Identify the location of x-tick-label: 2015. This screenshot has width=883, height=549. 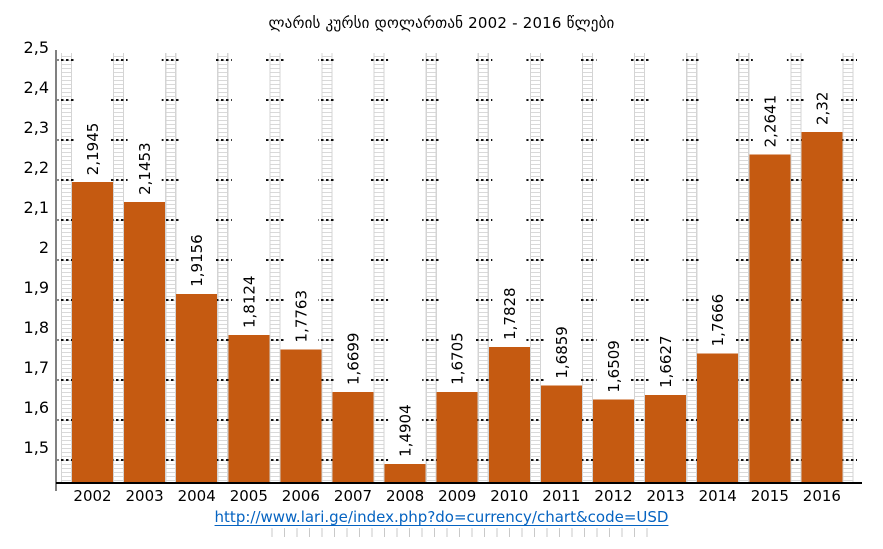
(770, 496).